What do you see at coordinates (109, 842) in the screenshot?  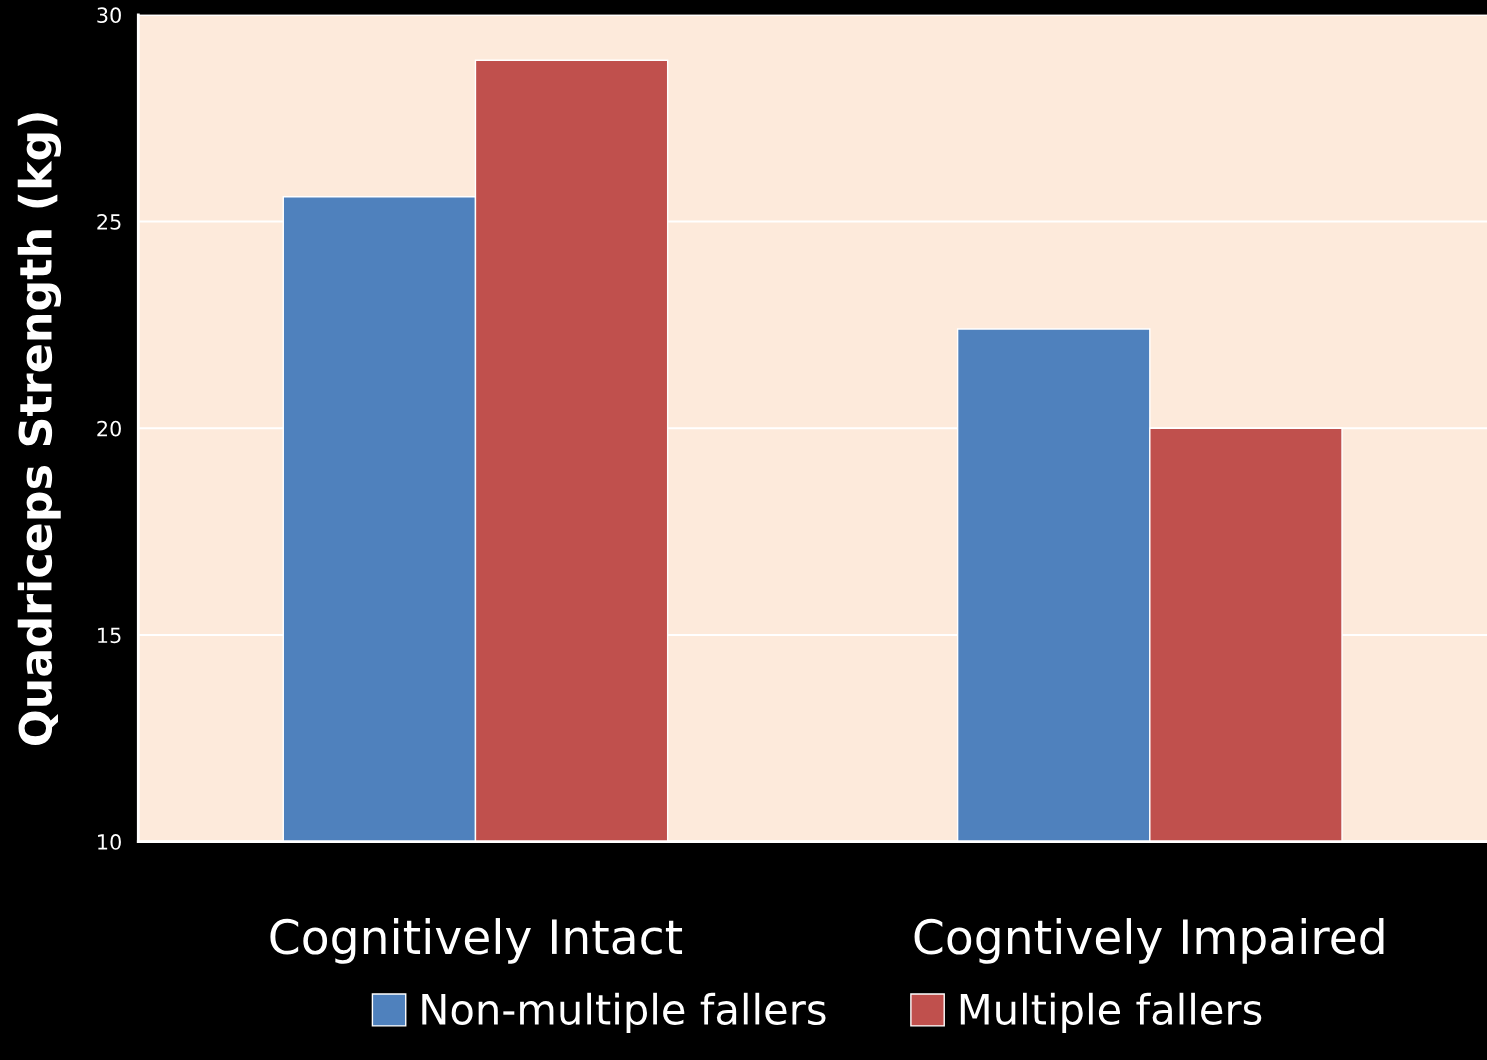 I see `y-tick-label: 10` at bounding box center [109, 842].